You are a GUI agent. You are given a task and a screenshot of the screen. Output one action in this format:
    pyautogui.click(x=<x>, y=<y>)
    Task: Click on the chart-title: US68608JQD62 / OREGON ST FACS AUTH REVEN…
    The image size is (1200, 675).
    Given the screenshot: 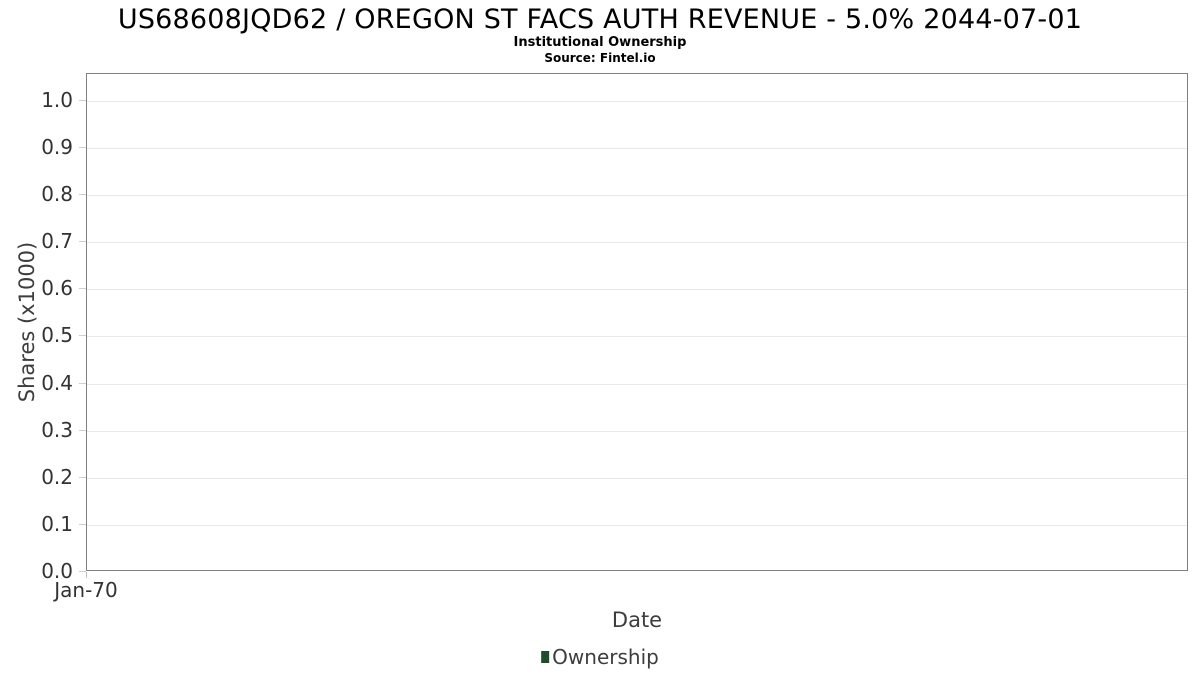 What is the action you would take?
    pyautogui.click(x=600, y=19)
    